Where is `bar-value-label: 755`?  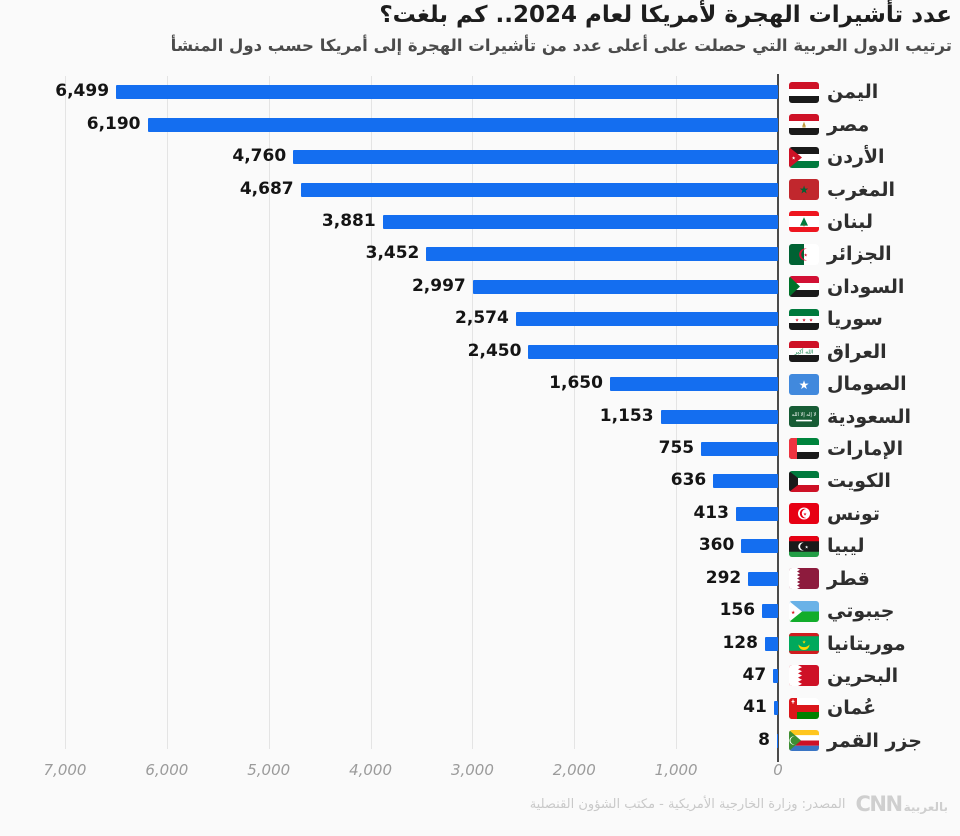
bar-value-label: 755 is located at coordinates (676, 447).